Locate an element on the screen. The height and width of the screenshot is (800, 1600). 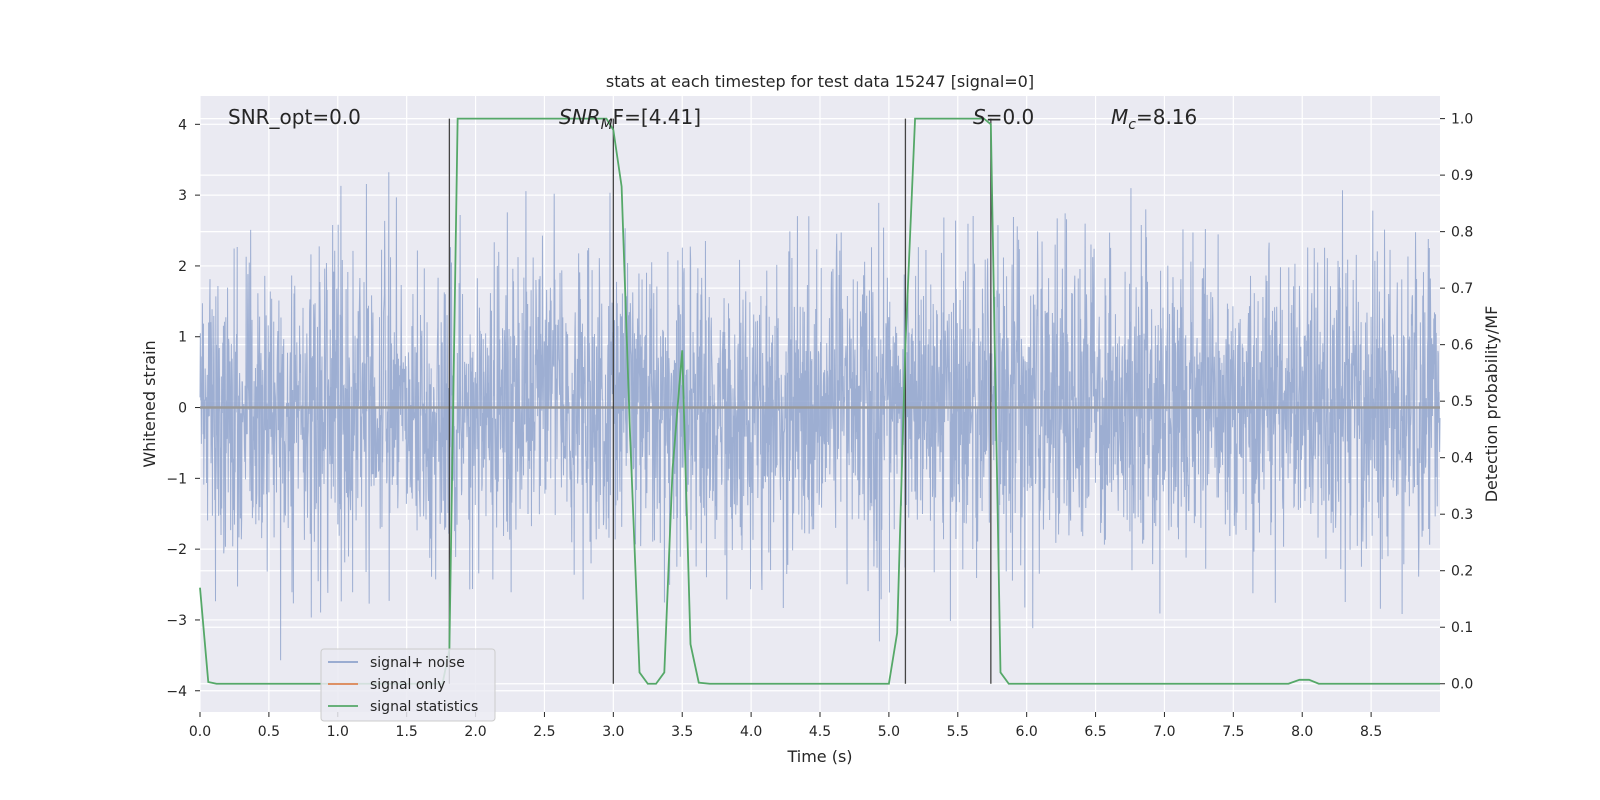
mc-value: =8.16 is located at coordinates (1166, 117).